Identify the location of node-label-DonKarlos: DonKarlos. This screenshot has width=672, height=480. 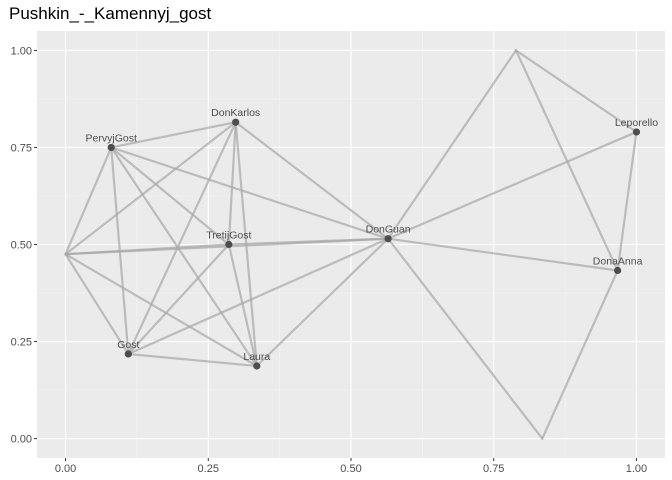
(235, 113).